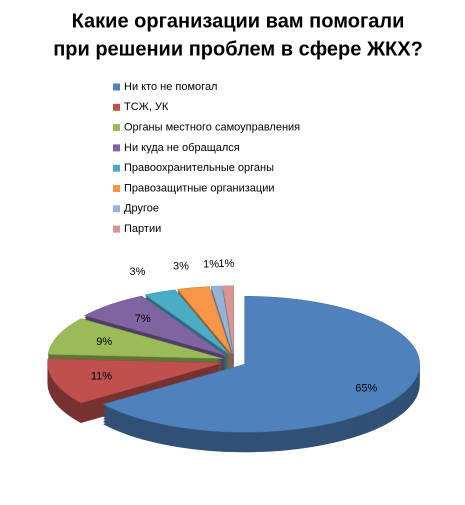  Describe the element at coordinates (146, 107) in the screenshot. I see `legend-label: ТСЖ, УК` at that location.